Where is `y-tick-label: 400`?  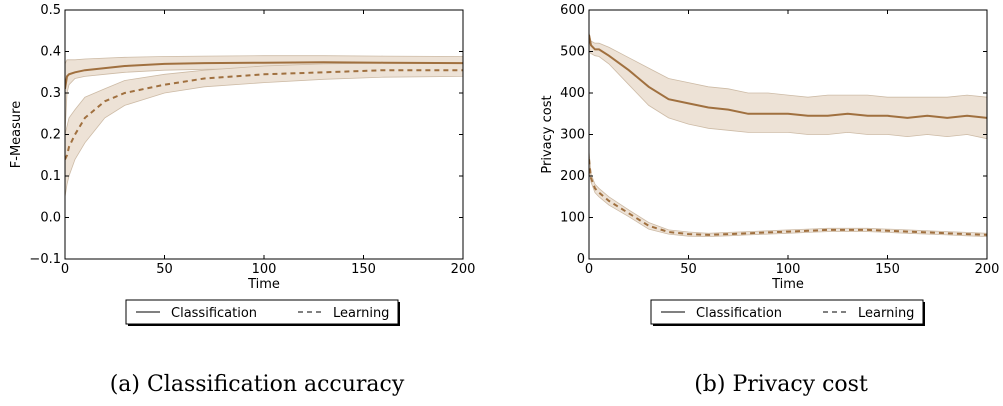 y-tick-label: 400 is located at coordinates (572, 93).